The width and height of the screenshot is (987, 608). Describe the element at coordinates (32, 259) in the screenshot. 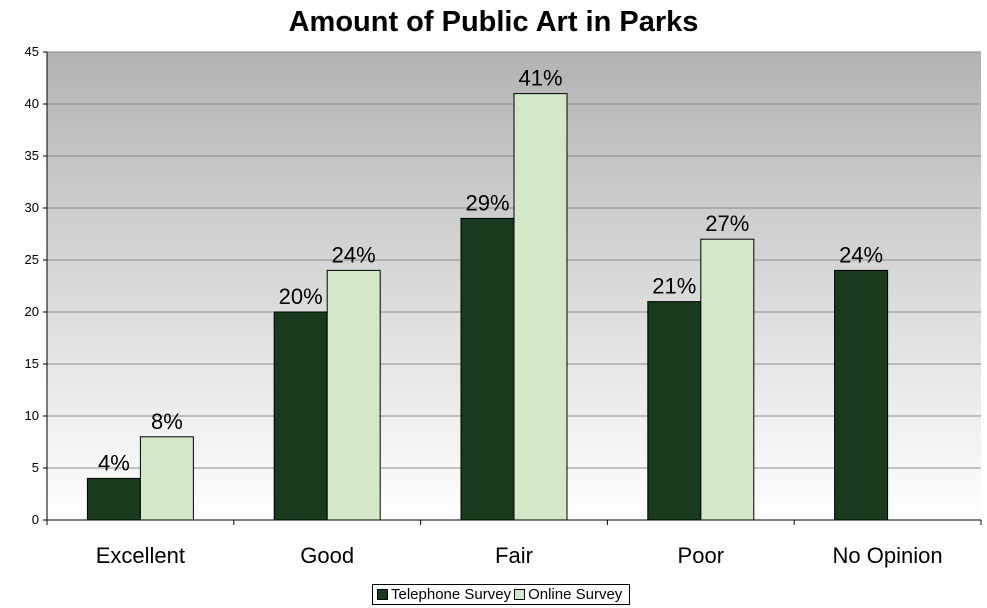

I see `y-tick-label: 25` at that location.